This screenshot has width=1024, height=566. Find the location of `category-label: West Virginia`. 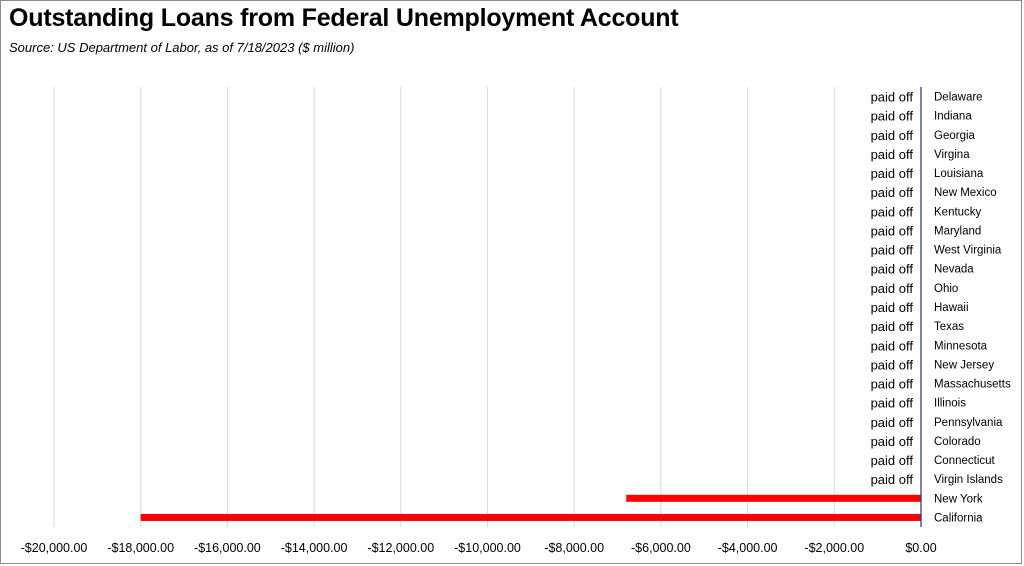

category-label: West Virginia is located at coordinates (968, 251).